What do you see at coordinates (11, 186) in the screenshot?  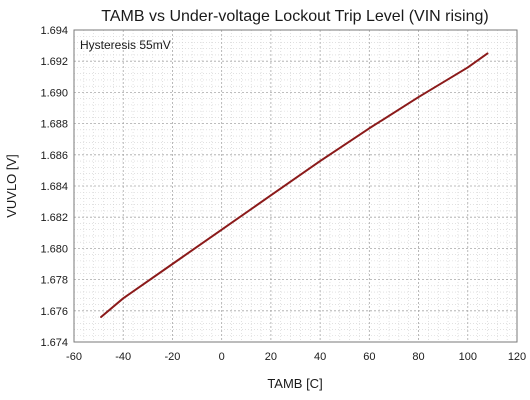 I see `y-axis-label: VUVLO [V]` at bounding box center [11, 186].